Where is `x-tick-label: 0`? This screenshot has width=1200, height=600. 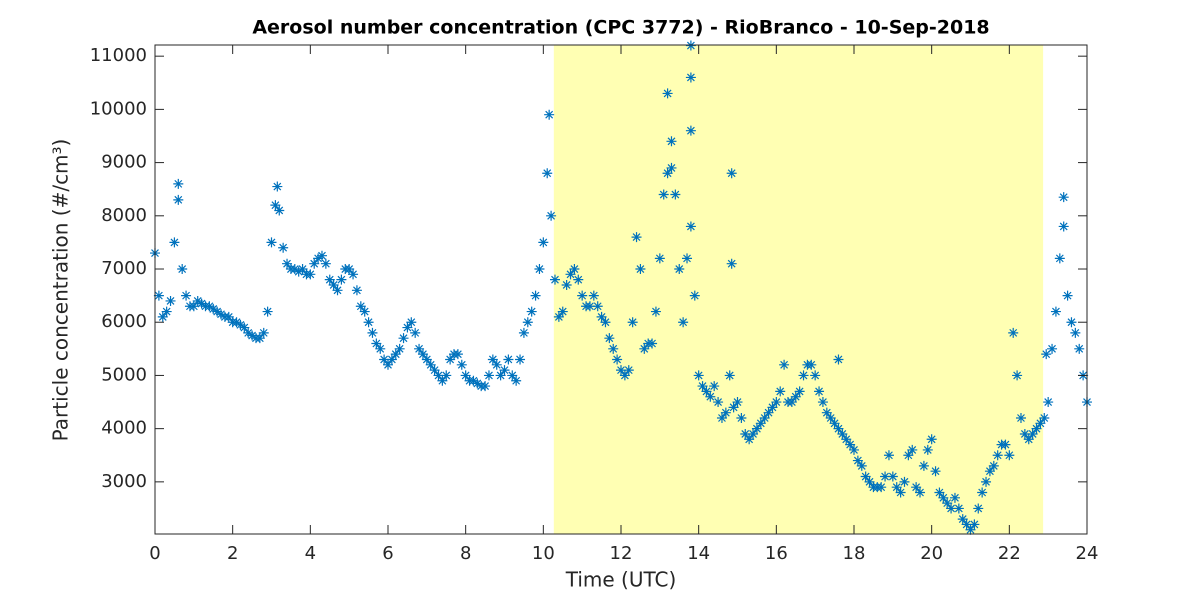
x-tick-label: 0 is located at coordinates (154, 553).